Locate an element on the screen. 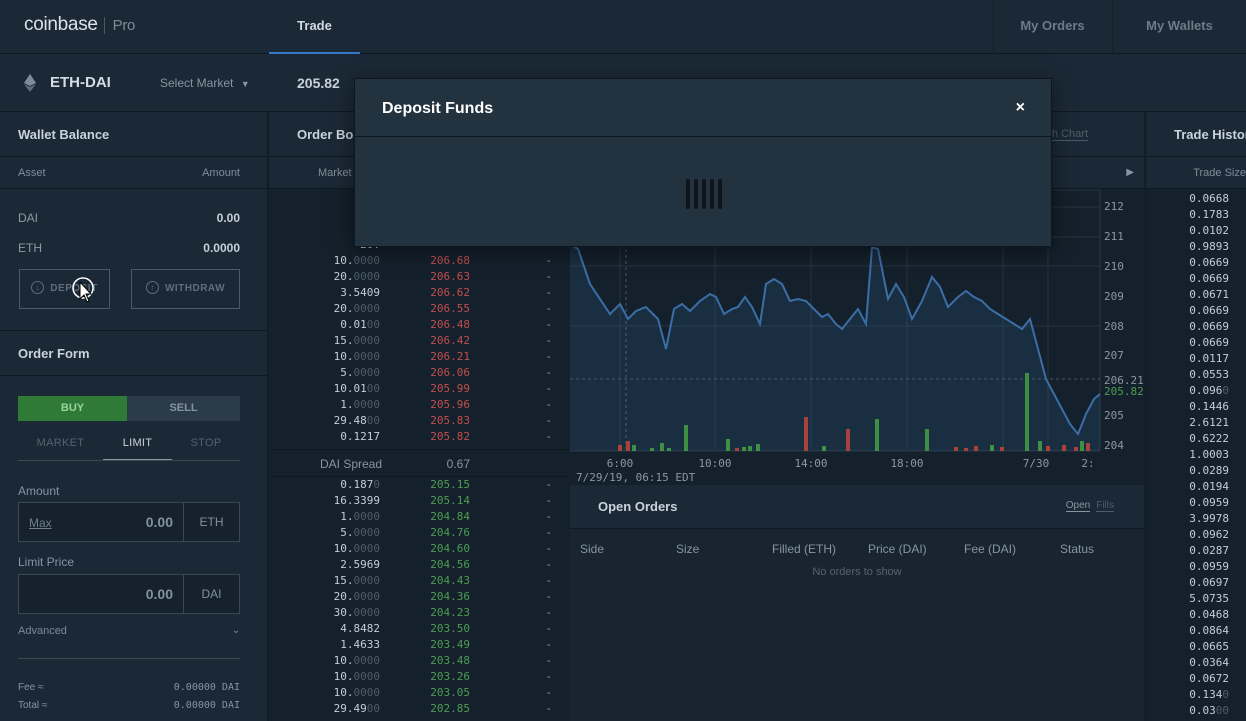 The height and width of the screenshot is (721, 1246). order-book-row: 10.0000 204.60 - is located at coordinates (419, 550).